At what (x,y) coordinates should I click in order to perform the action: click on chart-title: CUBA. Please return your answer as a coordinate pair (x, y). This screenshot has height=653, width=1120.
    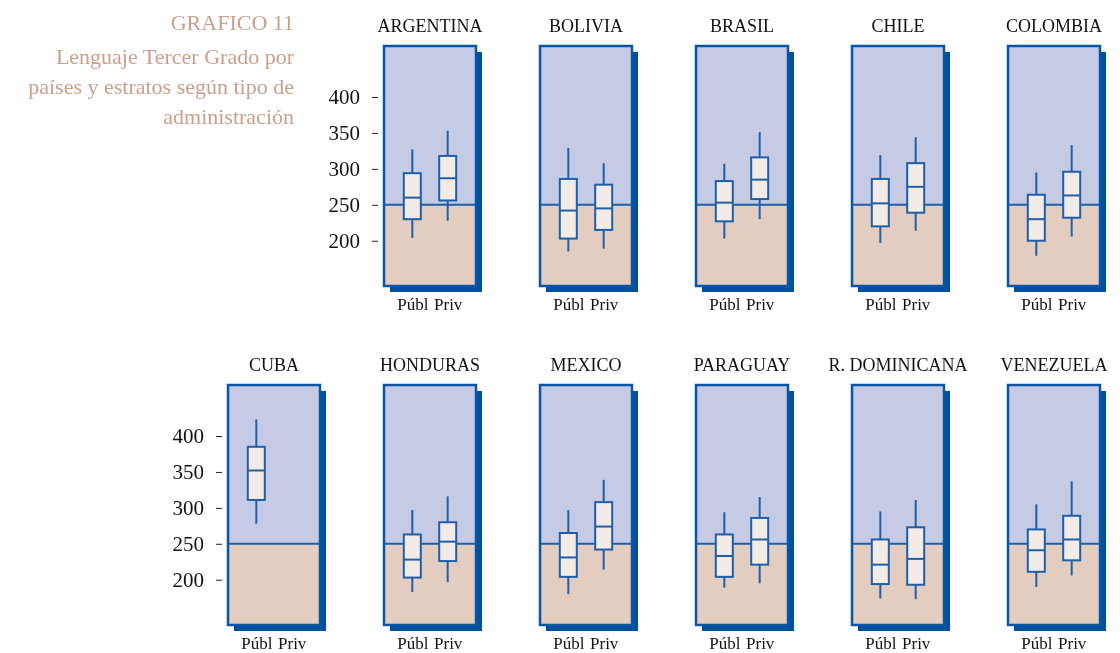
    Looking at the image, I should click on (274, 365).